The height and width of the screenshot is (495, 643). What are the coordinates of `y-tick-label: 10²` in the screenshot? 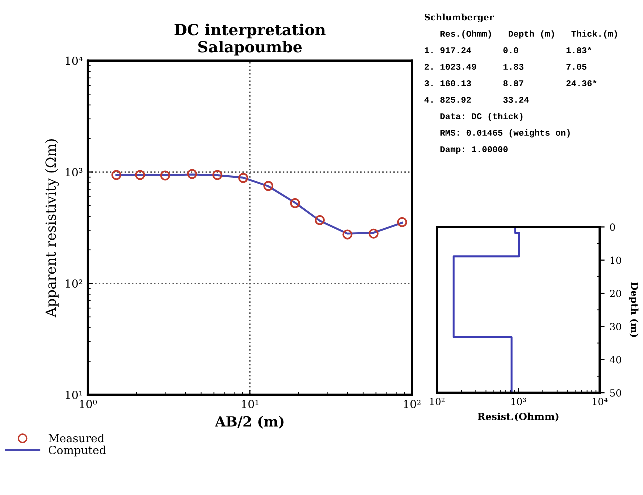 It's located at (74, 284).